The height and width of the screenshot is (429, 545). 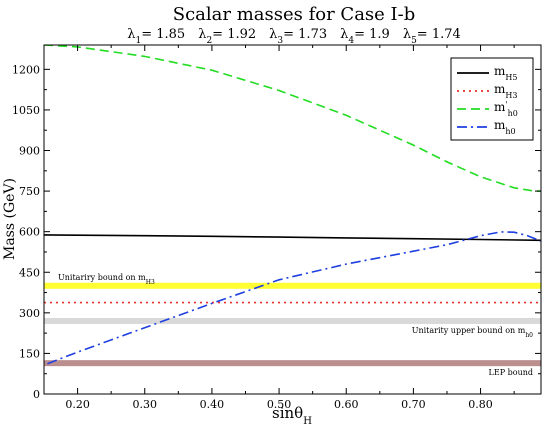 What do you see at coordinates (26, 110) in the screenshot?
I see `y-tick-label-7: 1050` at bounding box center [26, 110].